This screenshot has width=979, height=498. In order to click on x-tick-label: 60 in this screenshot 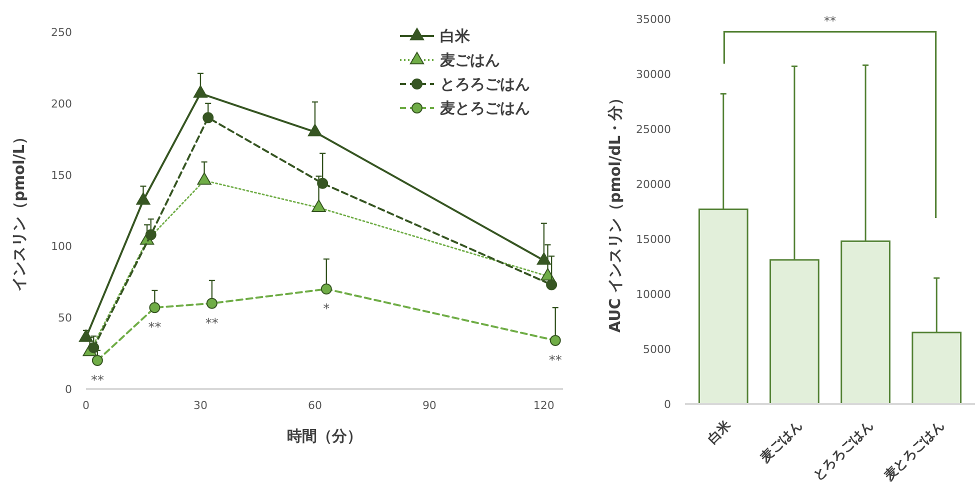, I will do `click(315, 405)`.